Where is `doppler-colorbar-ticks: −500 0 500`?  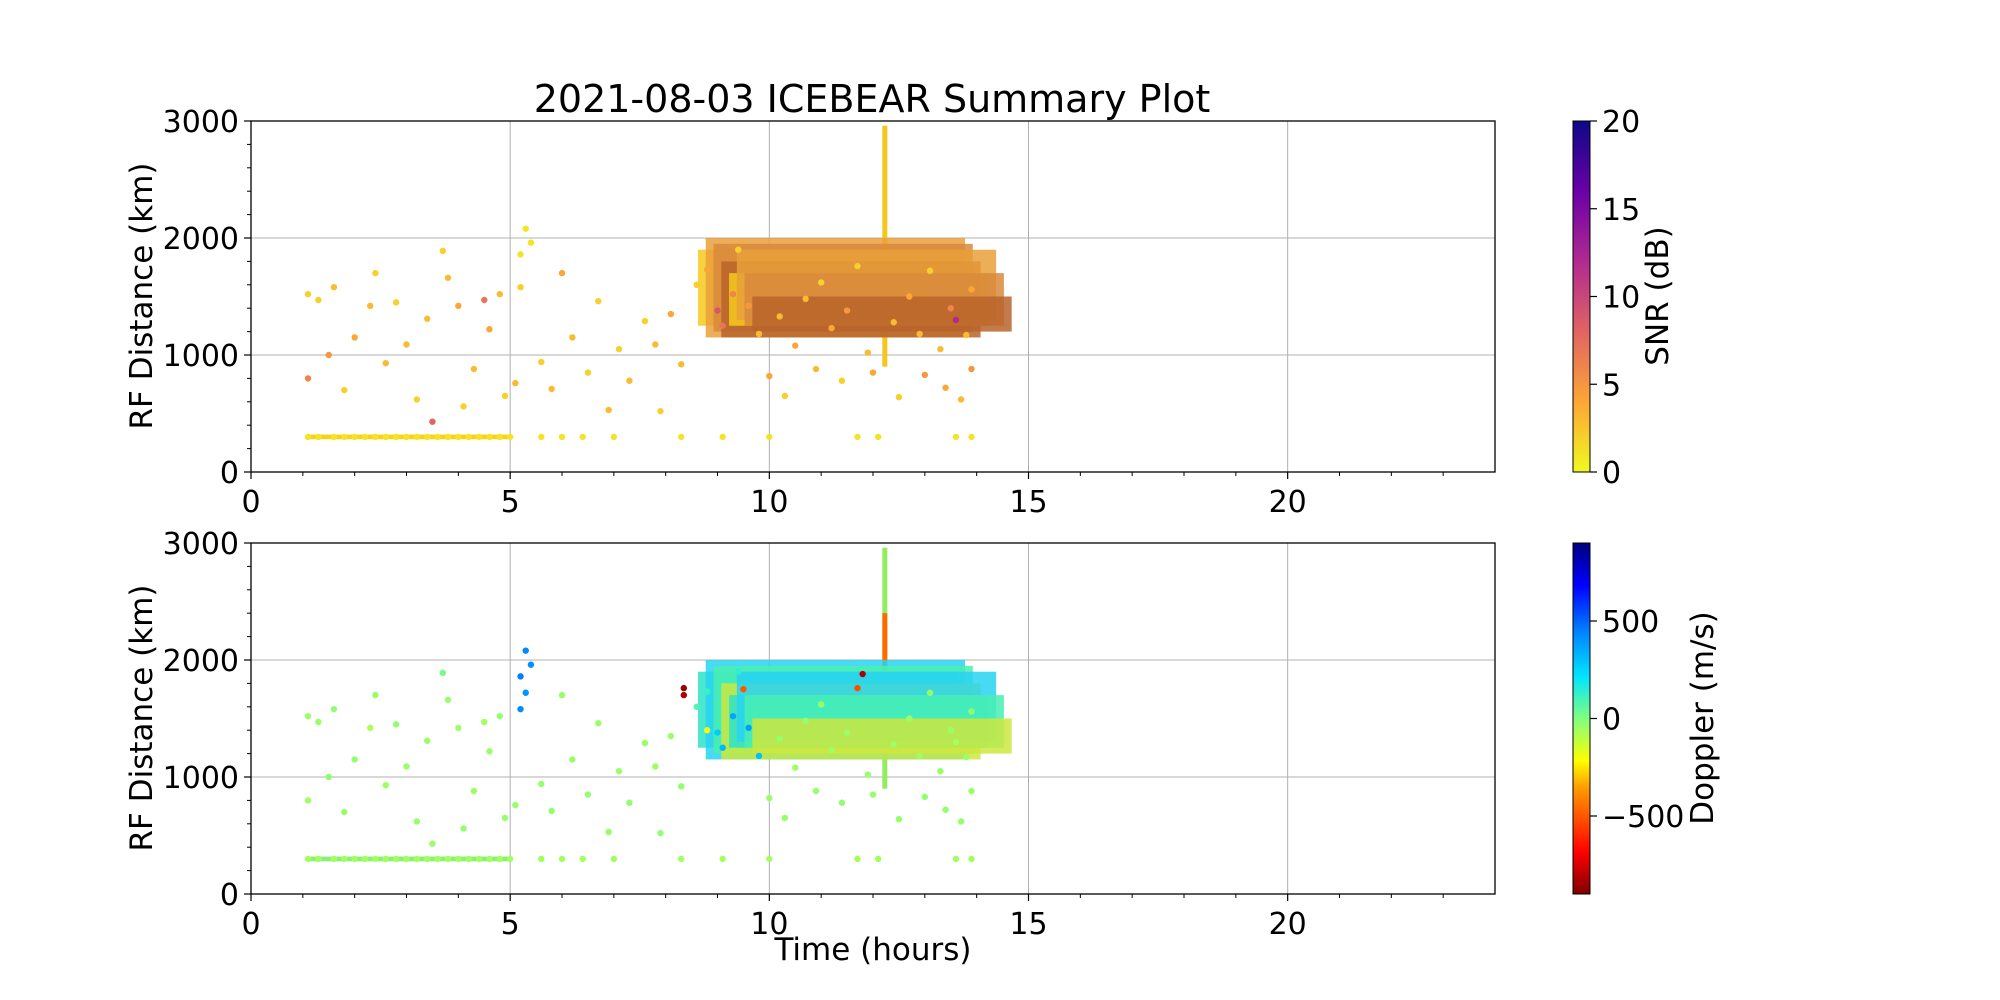 doppler-colorbar-ticks: −500 0 500 is located at coordinates (1637, 720).